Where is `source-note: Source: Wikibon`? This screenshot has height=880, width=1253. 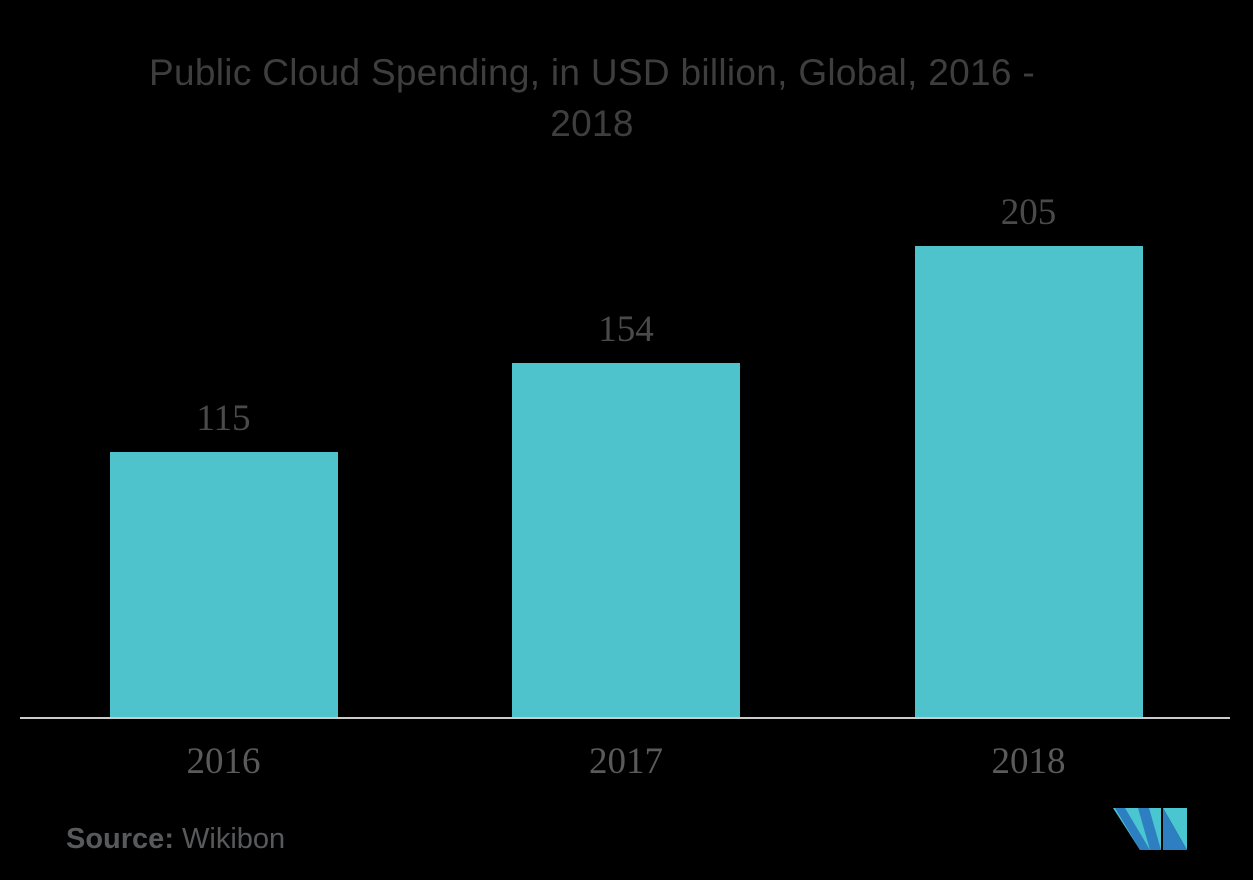 source-note: Source: Wikibon is located at coordinates (175, 839).